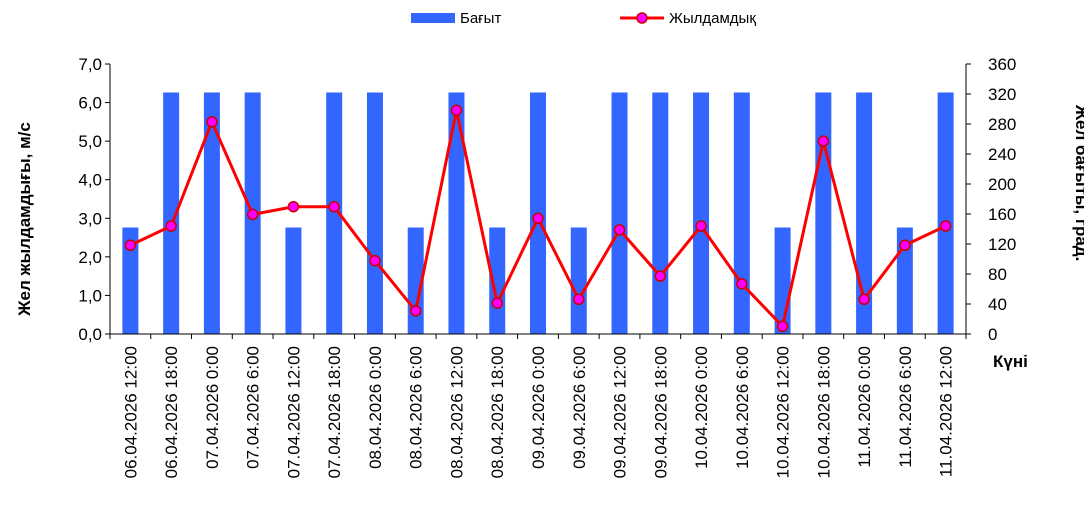  Describe the element at coordinates (1078, 183) in the screenshot. I see `right-axis-title: Жел бағыты, град.` at that location.